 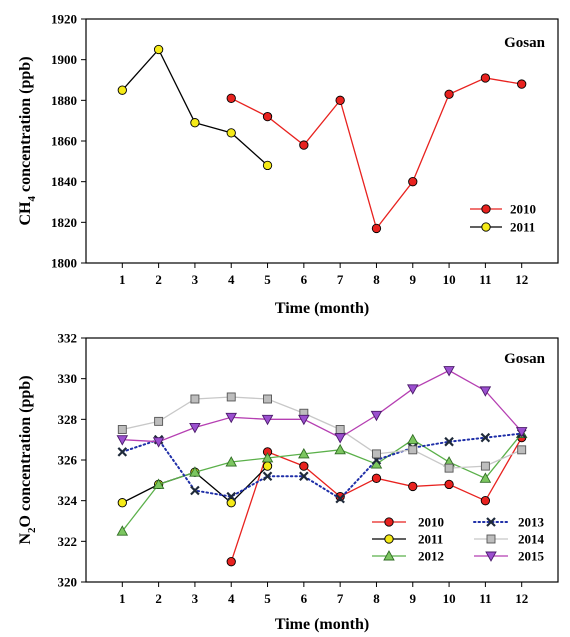 What do you see at coordinates (522, 227) in the screenshot?
I see `legend-label: 2011` at bounding box center [522, 227].